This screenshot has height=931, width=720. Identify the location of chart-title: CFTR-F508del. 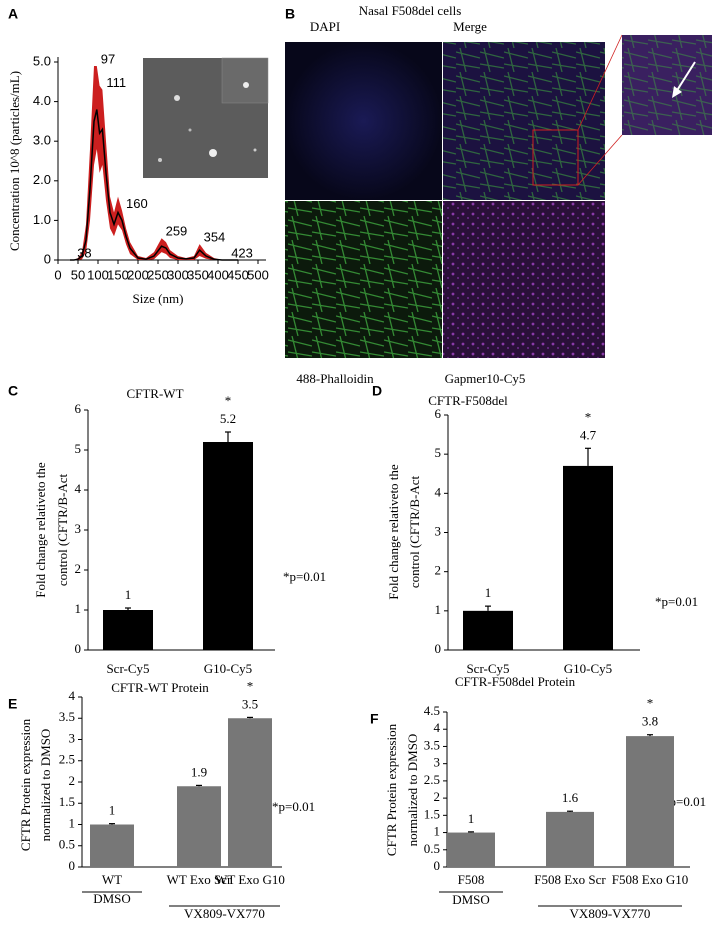
(468, 400).